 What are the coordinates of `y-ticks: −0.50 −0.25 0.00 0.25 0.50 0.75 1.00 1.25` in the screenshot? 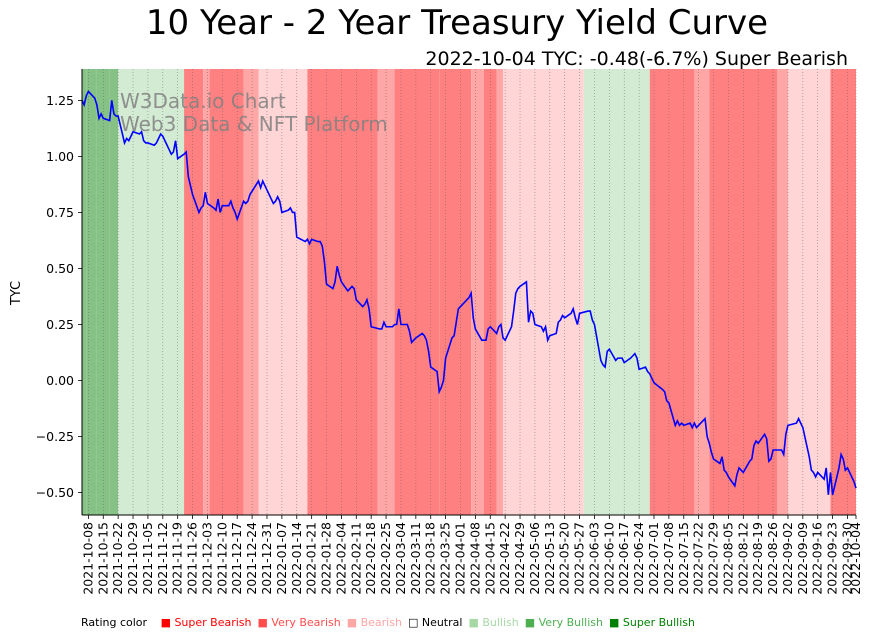 It's located at (59, 296).